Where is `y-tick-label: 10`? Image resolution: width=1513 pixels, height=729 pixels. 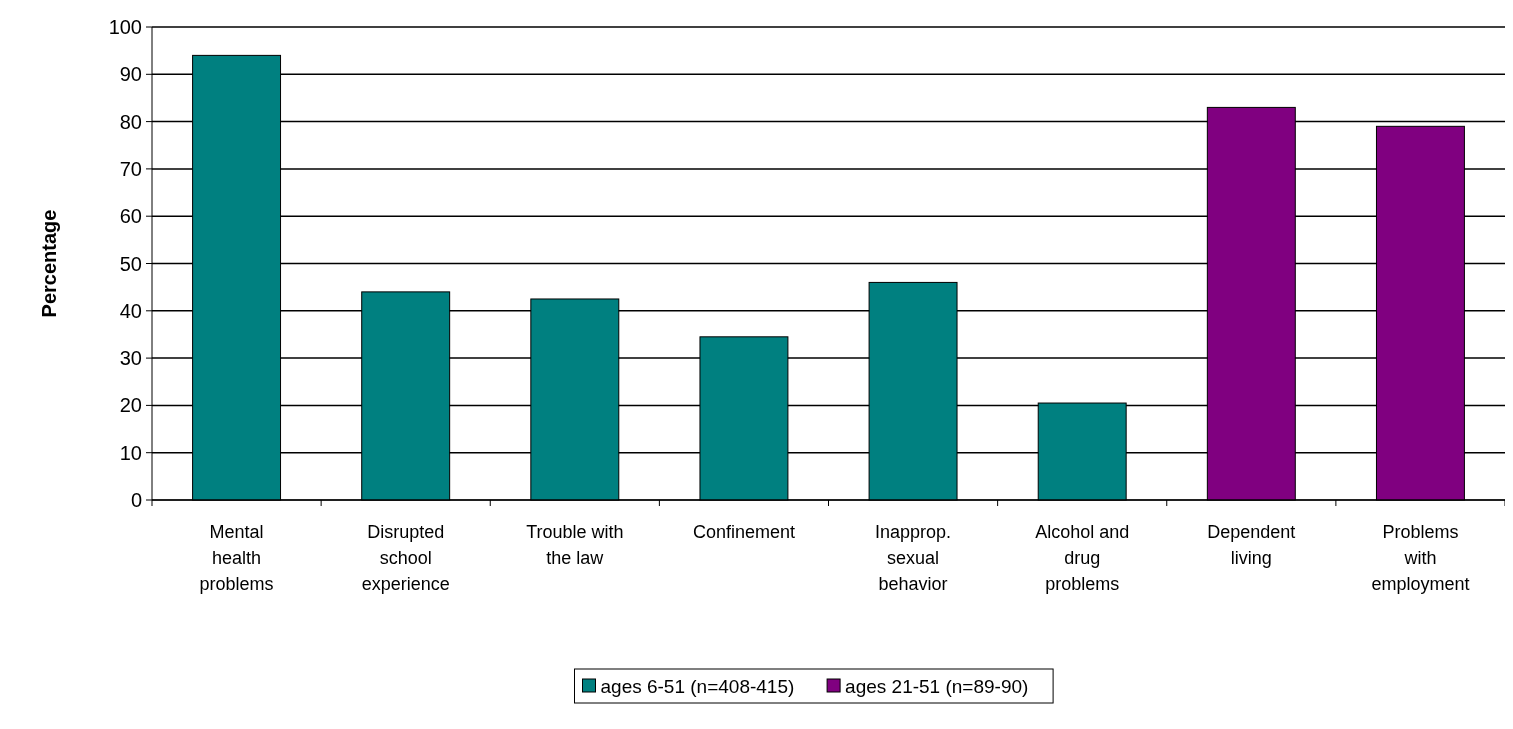
y-tick-label: 10 is located at coordinates (130, 452).